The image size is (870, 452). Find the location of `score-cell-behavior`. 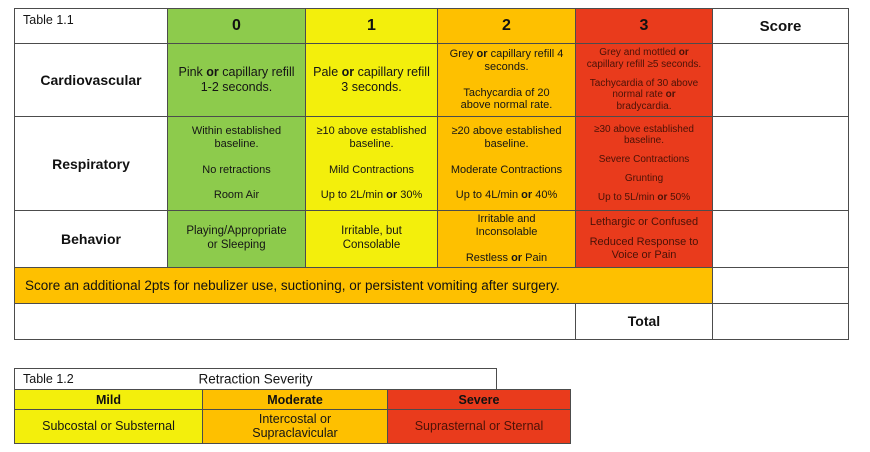

score-cell-behavior is located at coordinates (780, 239).